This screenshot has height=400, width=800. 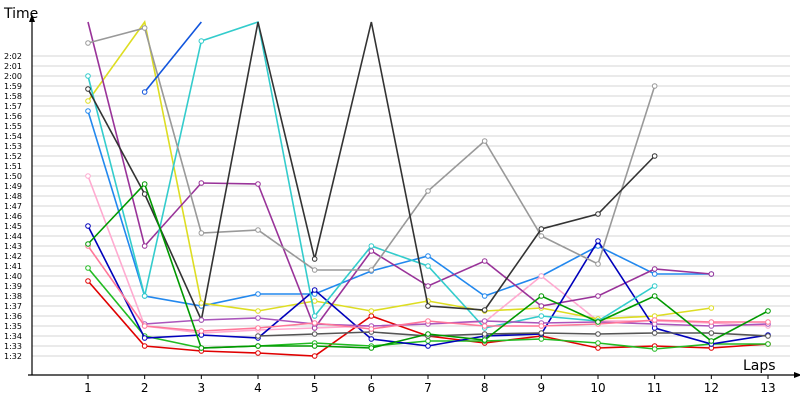 I want to click on y-tick-label: 1:52, so click(x=13, y=156).